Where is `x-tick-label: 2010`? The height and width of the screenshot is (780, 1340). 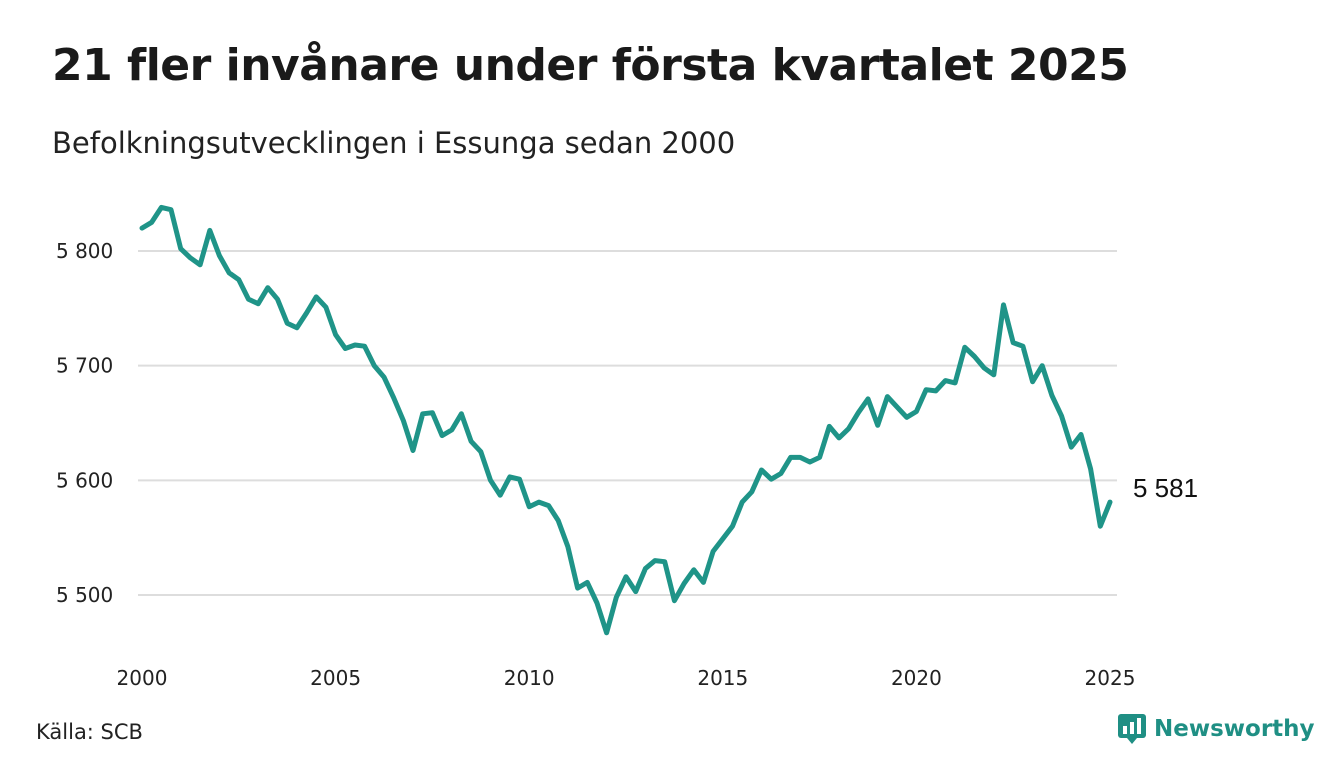
x-tick-label: 2010 is located at coordinates (529, 678).